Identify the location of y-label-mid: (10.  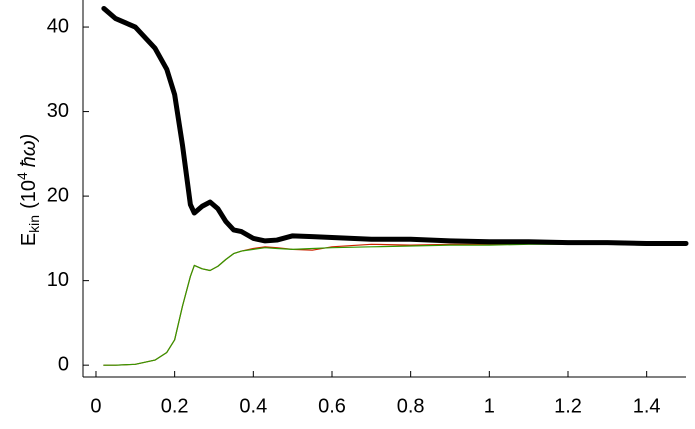
(29, 194).